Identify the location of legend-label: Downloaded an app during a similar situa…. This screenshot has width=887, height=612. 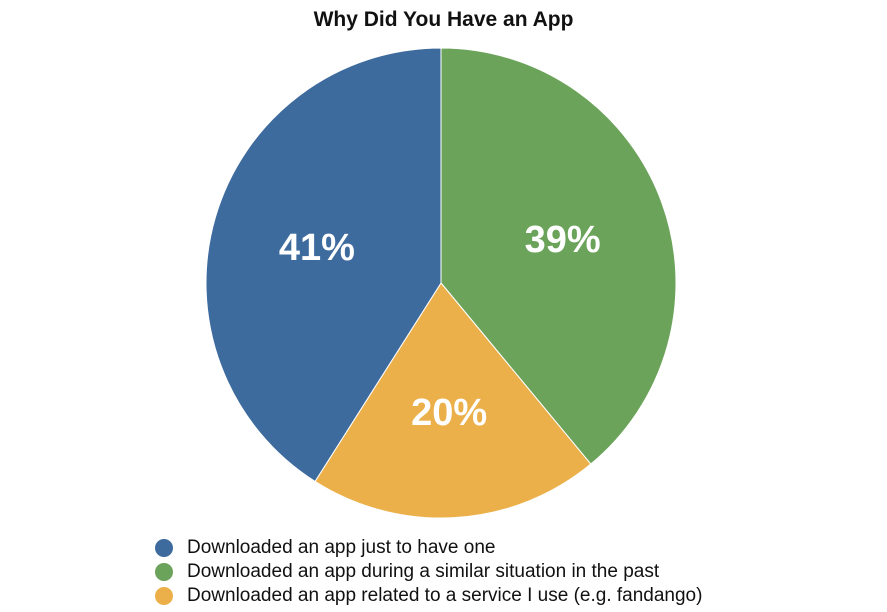
(423, 571).